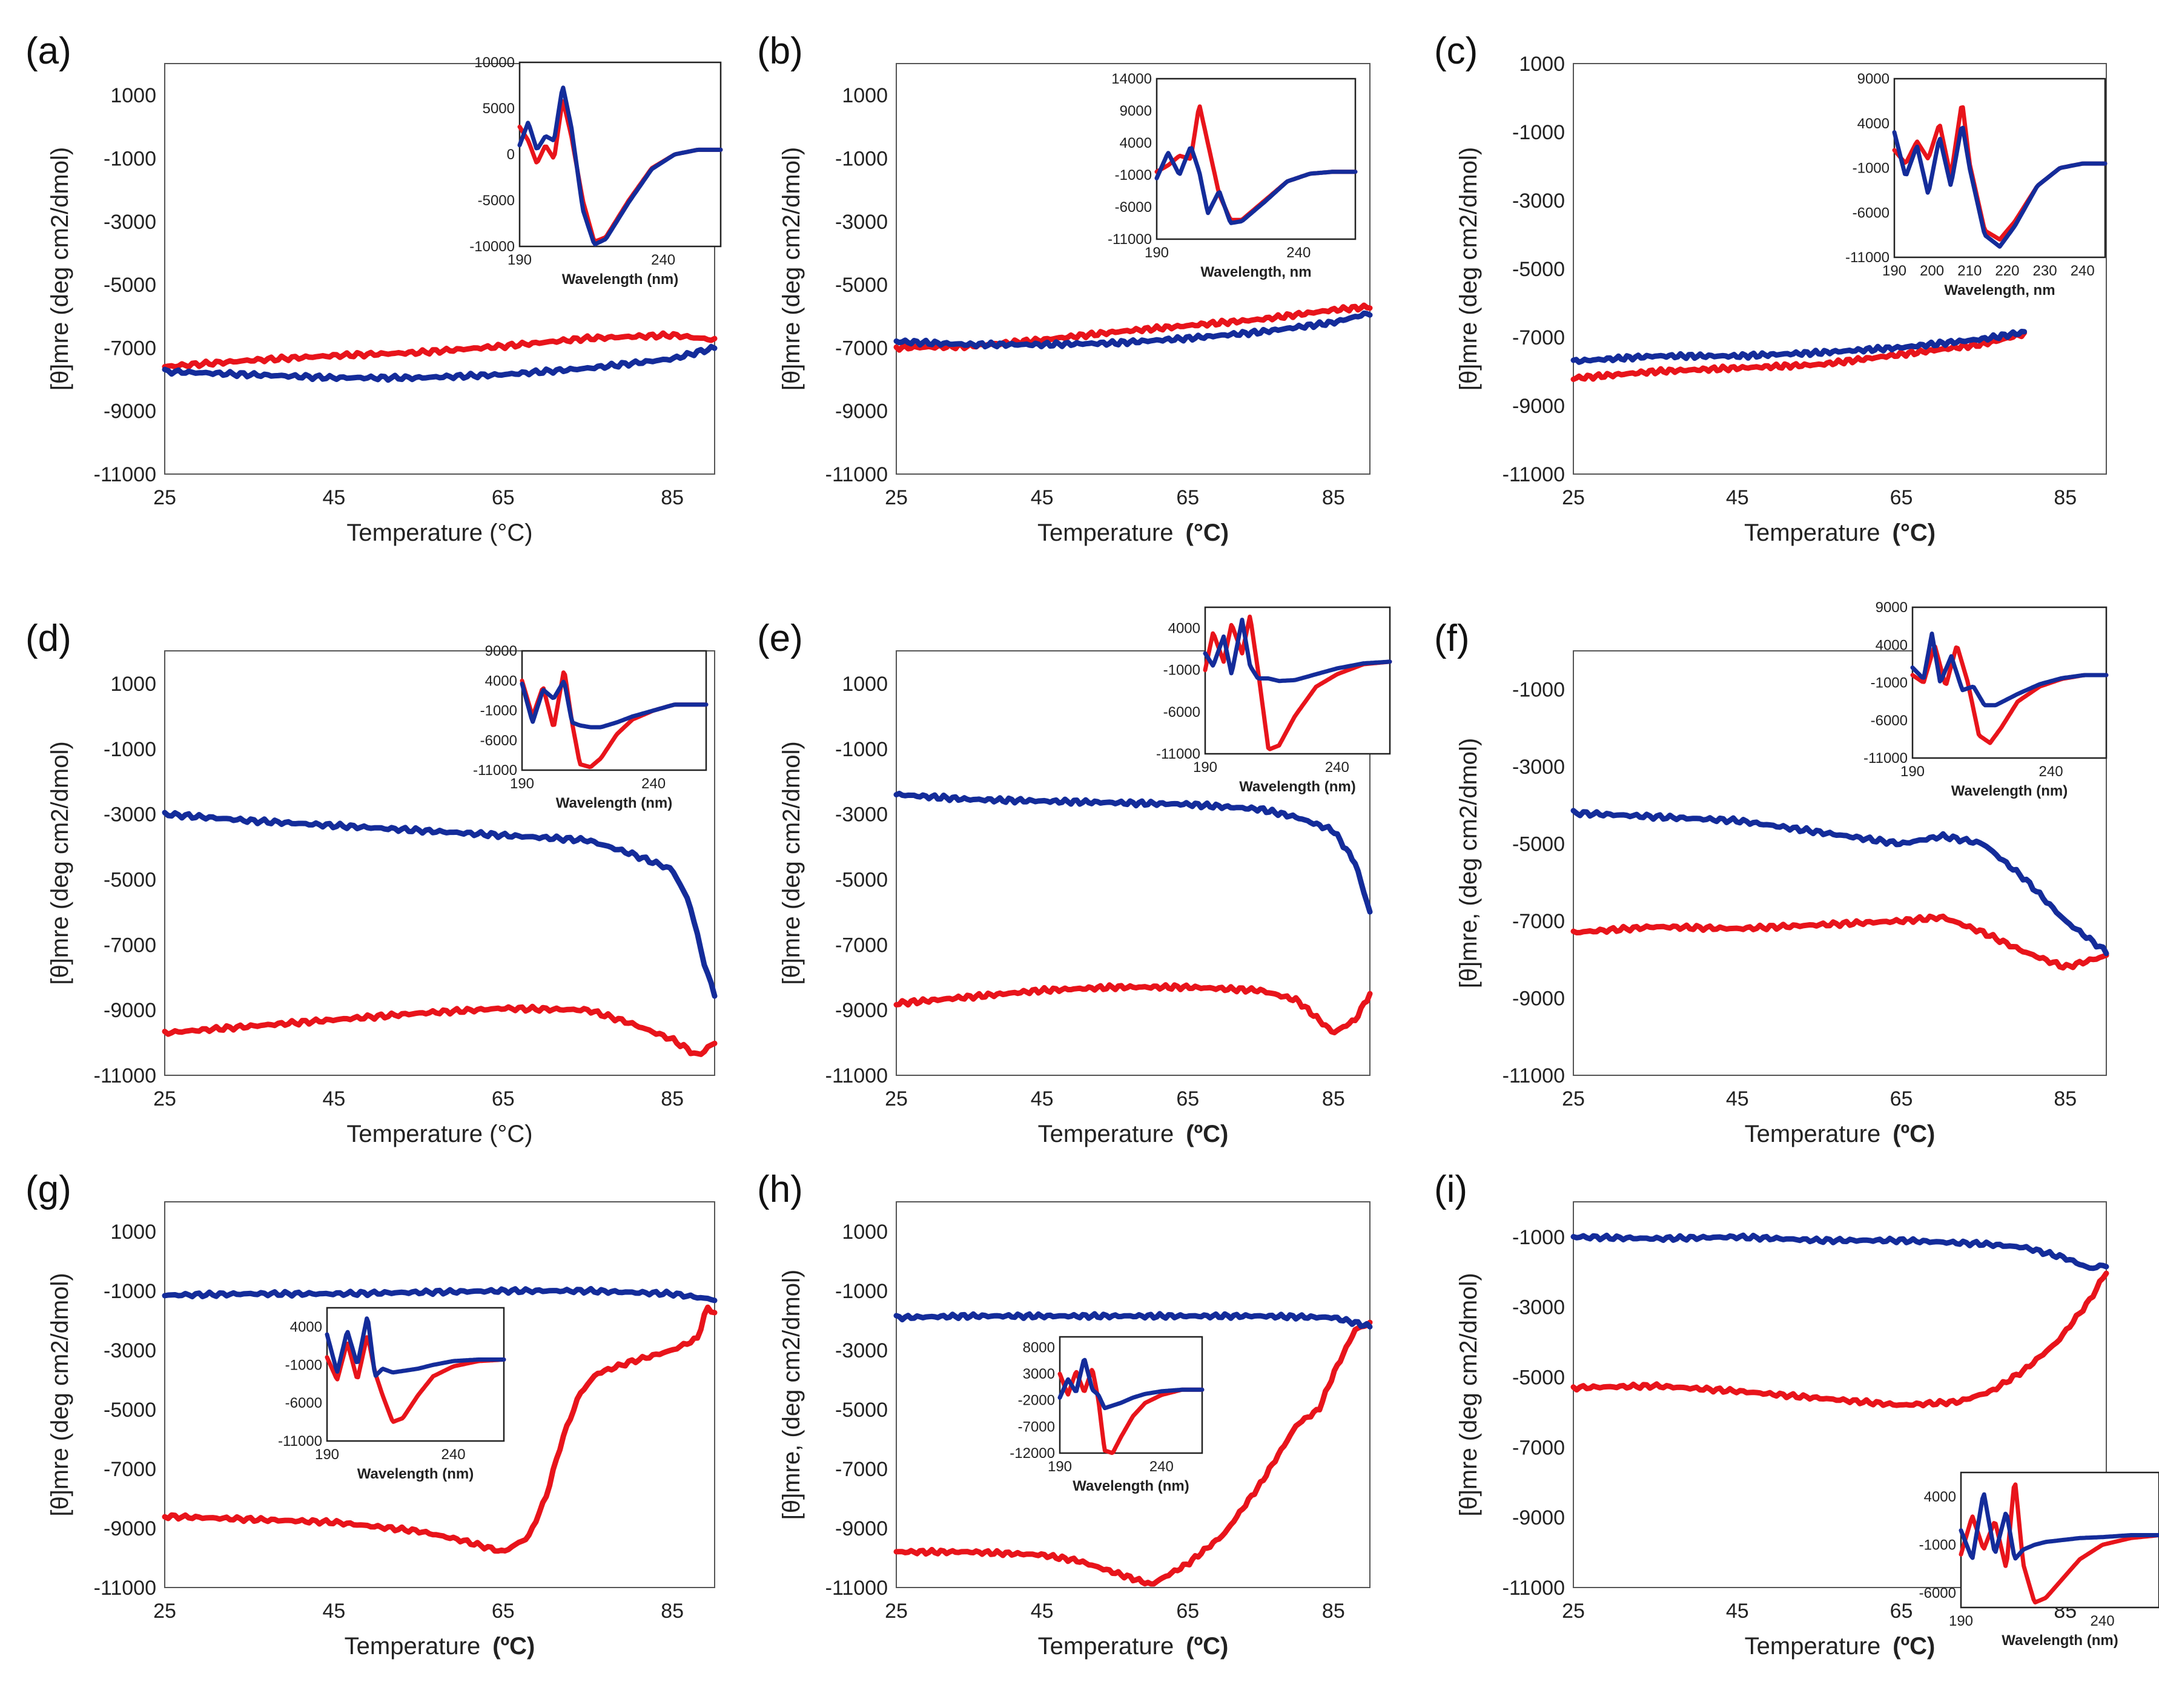  I want to click on panel-label: (f), so click(1452, 638).